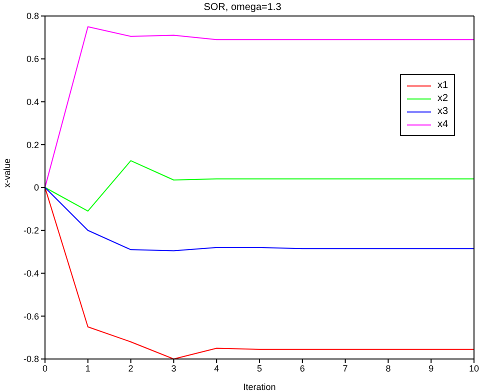 This screenshot has width=485, height=392. Describe the element at coordinates (36, 187) in the screenshot. I see `y-tick-label: 0` at that location.